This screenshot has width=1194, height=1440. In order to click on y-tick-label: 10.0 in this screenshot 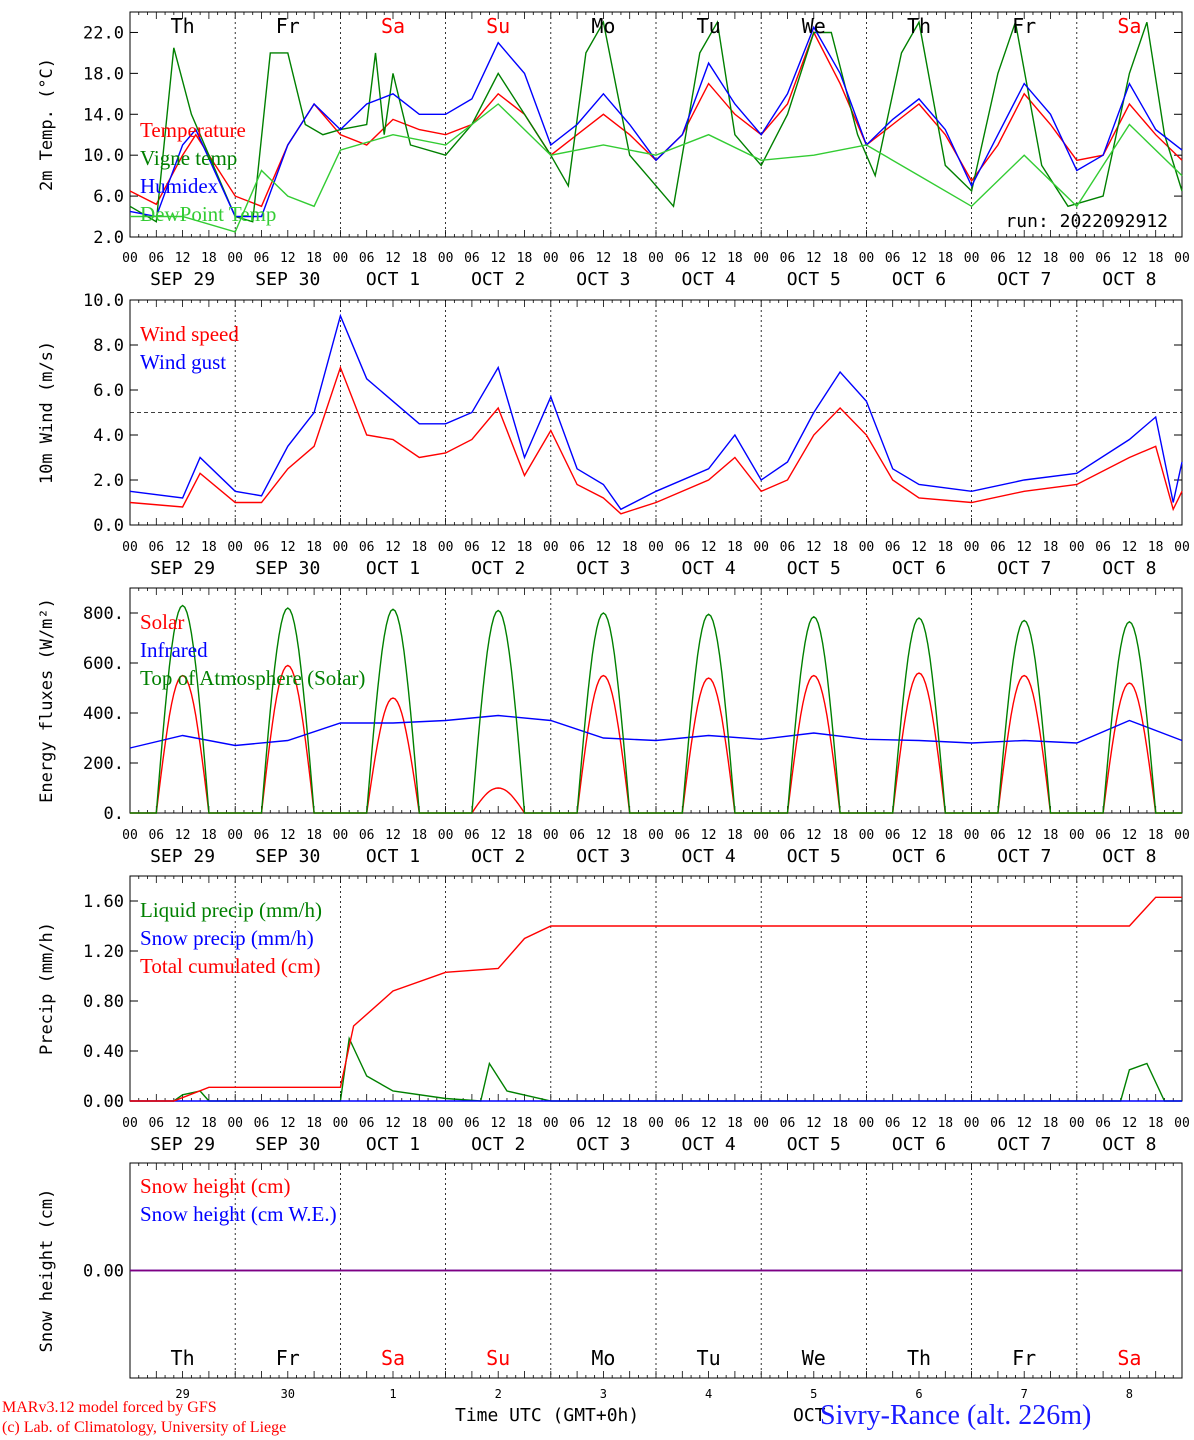, I will do `click(103, 301)`.